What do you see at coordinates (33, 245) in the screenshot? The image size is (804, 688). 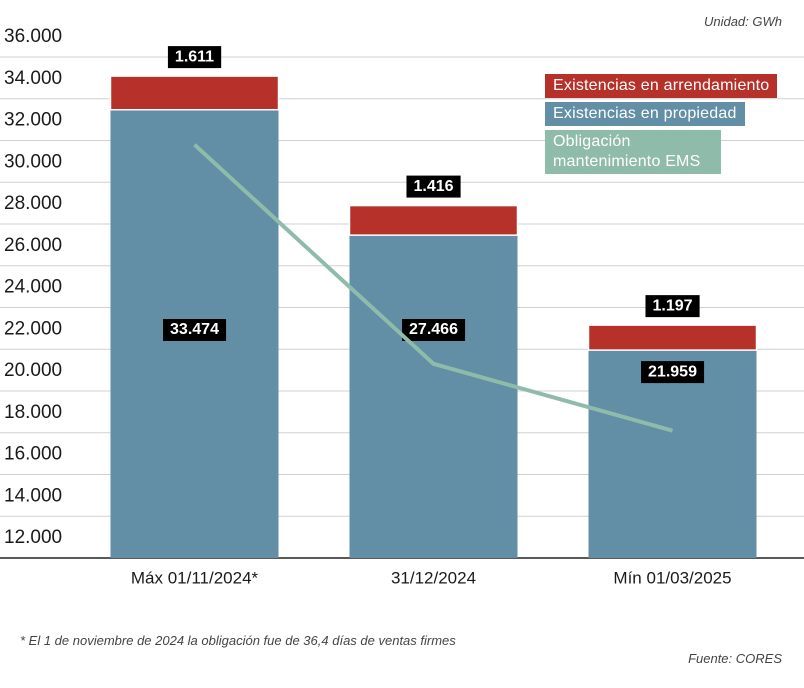 I see `y-tick-label: 26.000` at bounding box center [33, 245].